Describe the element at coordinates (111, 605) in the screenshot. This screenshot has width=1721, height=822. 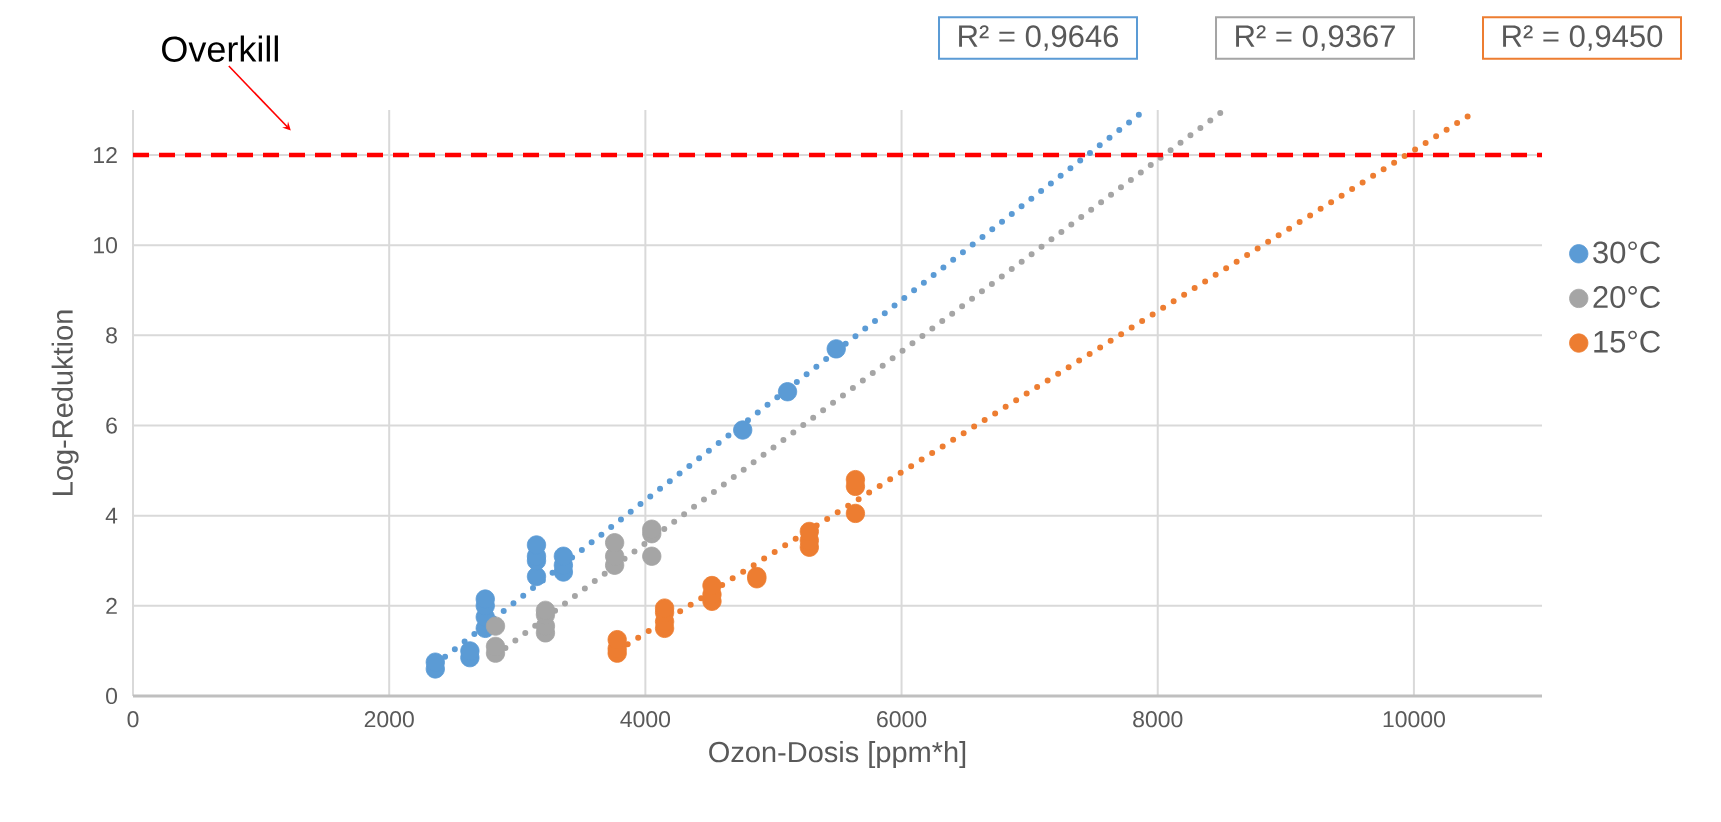
I see `y-tick-label: 2` at that location.